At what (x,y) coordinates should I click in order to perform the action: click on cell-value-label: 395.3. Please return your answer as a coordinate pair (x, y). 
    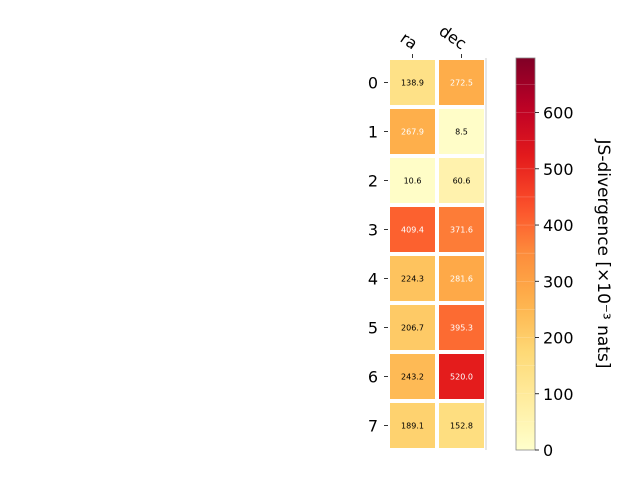
    Looking at the image, I should click on (461, 328).